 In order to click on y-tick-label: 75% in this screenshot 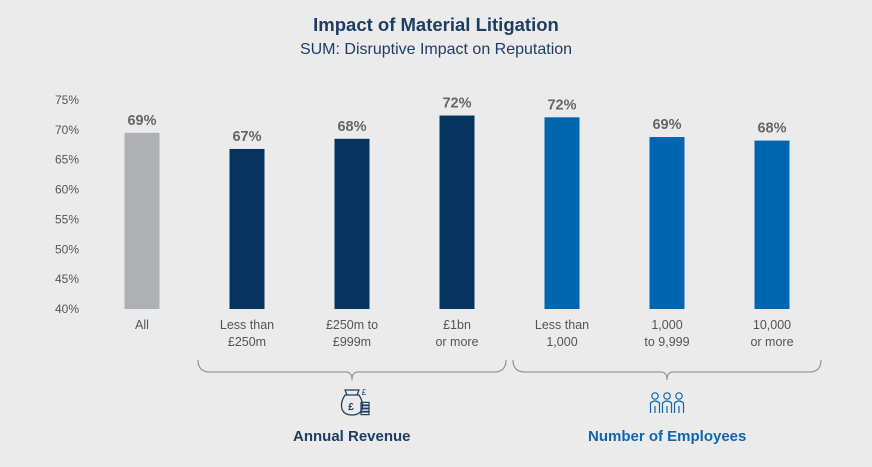, I will do `click(67, 100)`.